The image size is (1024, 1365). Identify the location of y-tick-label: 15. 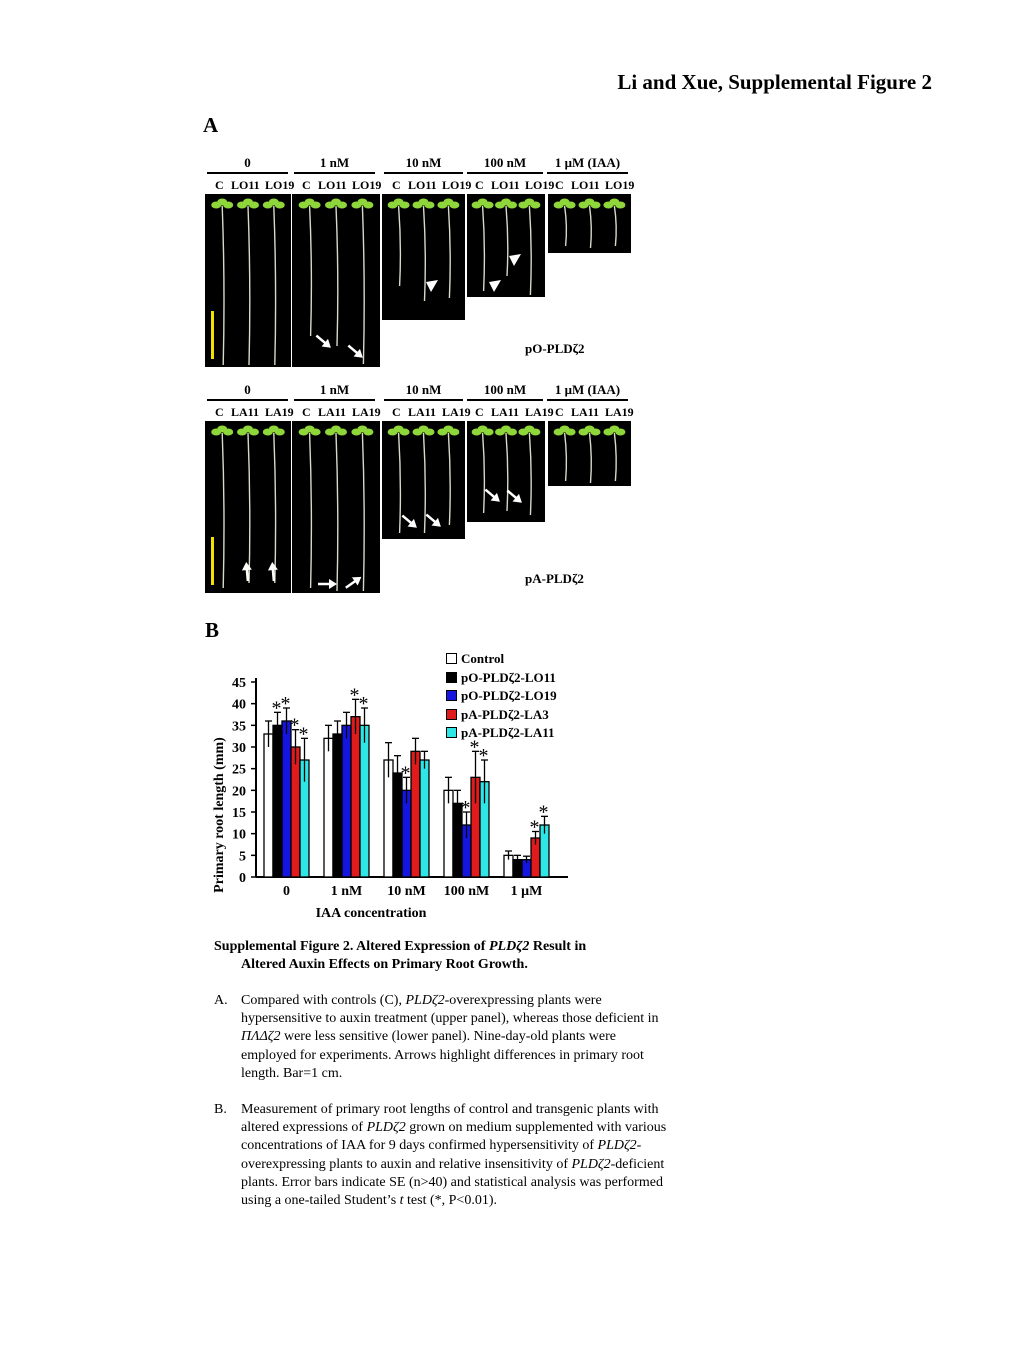
(239, 813).